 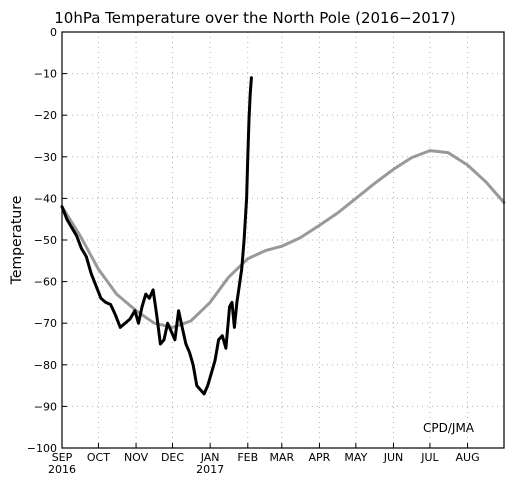 I want to click on x-tick-label: FEB, so click(x=247, y=457).